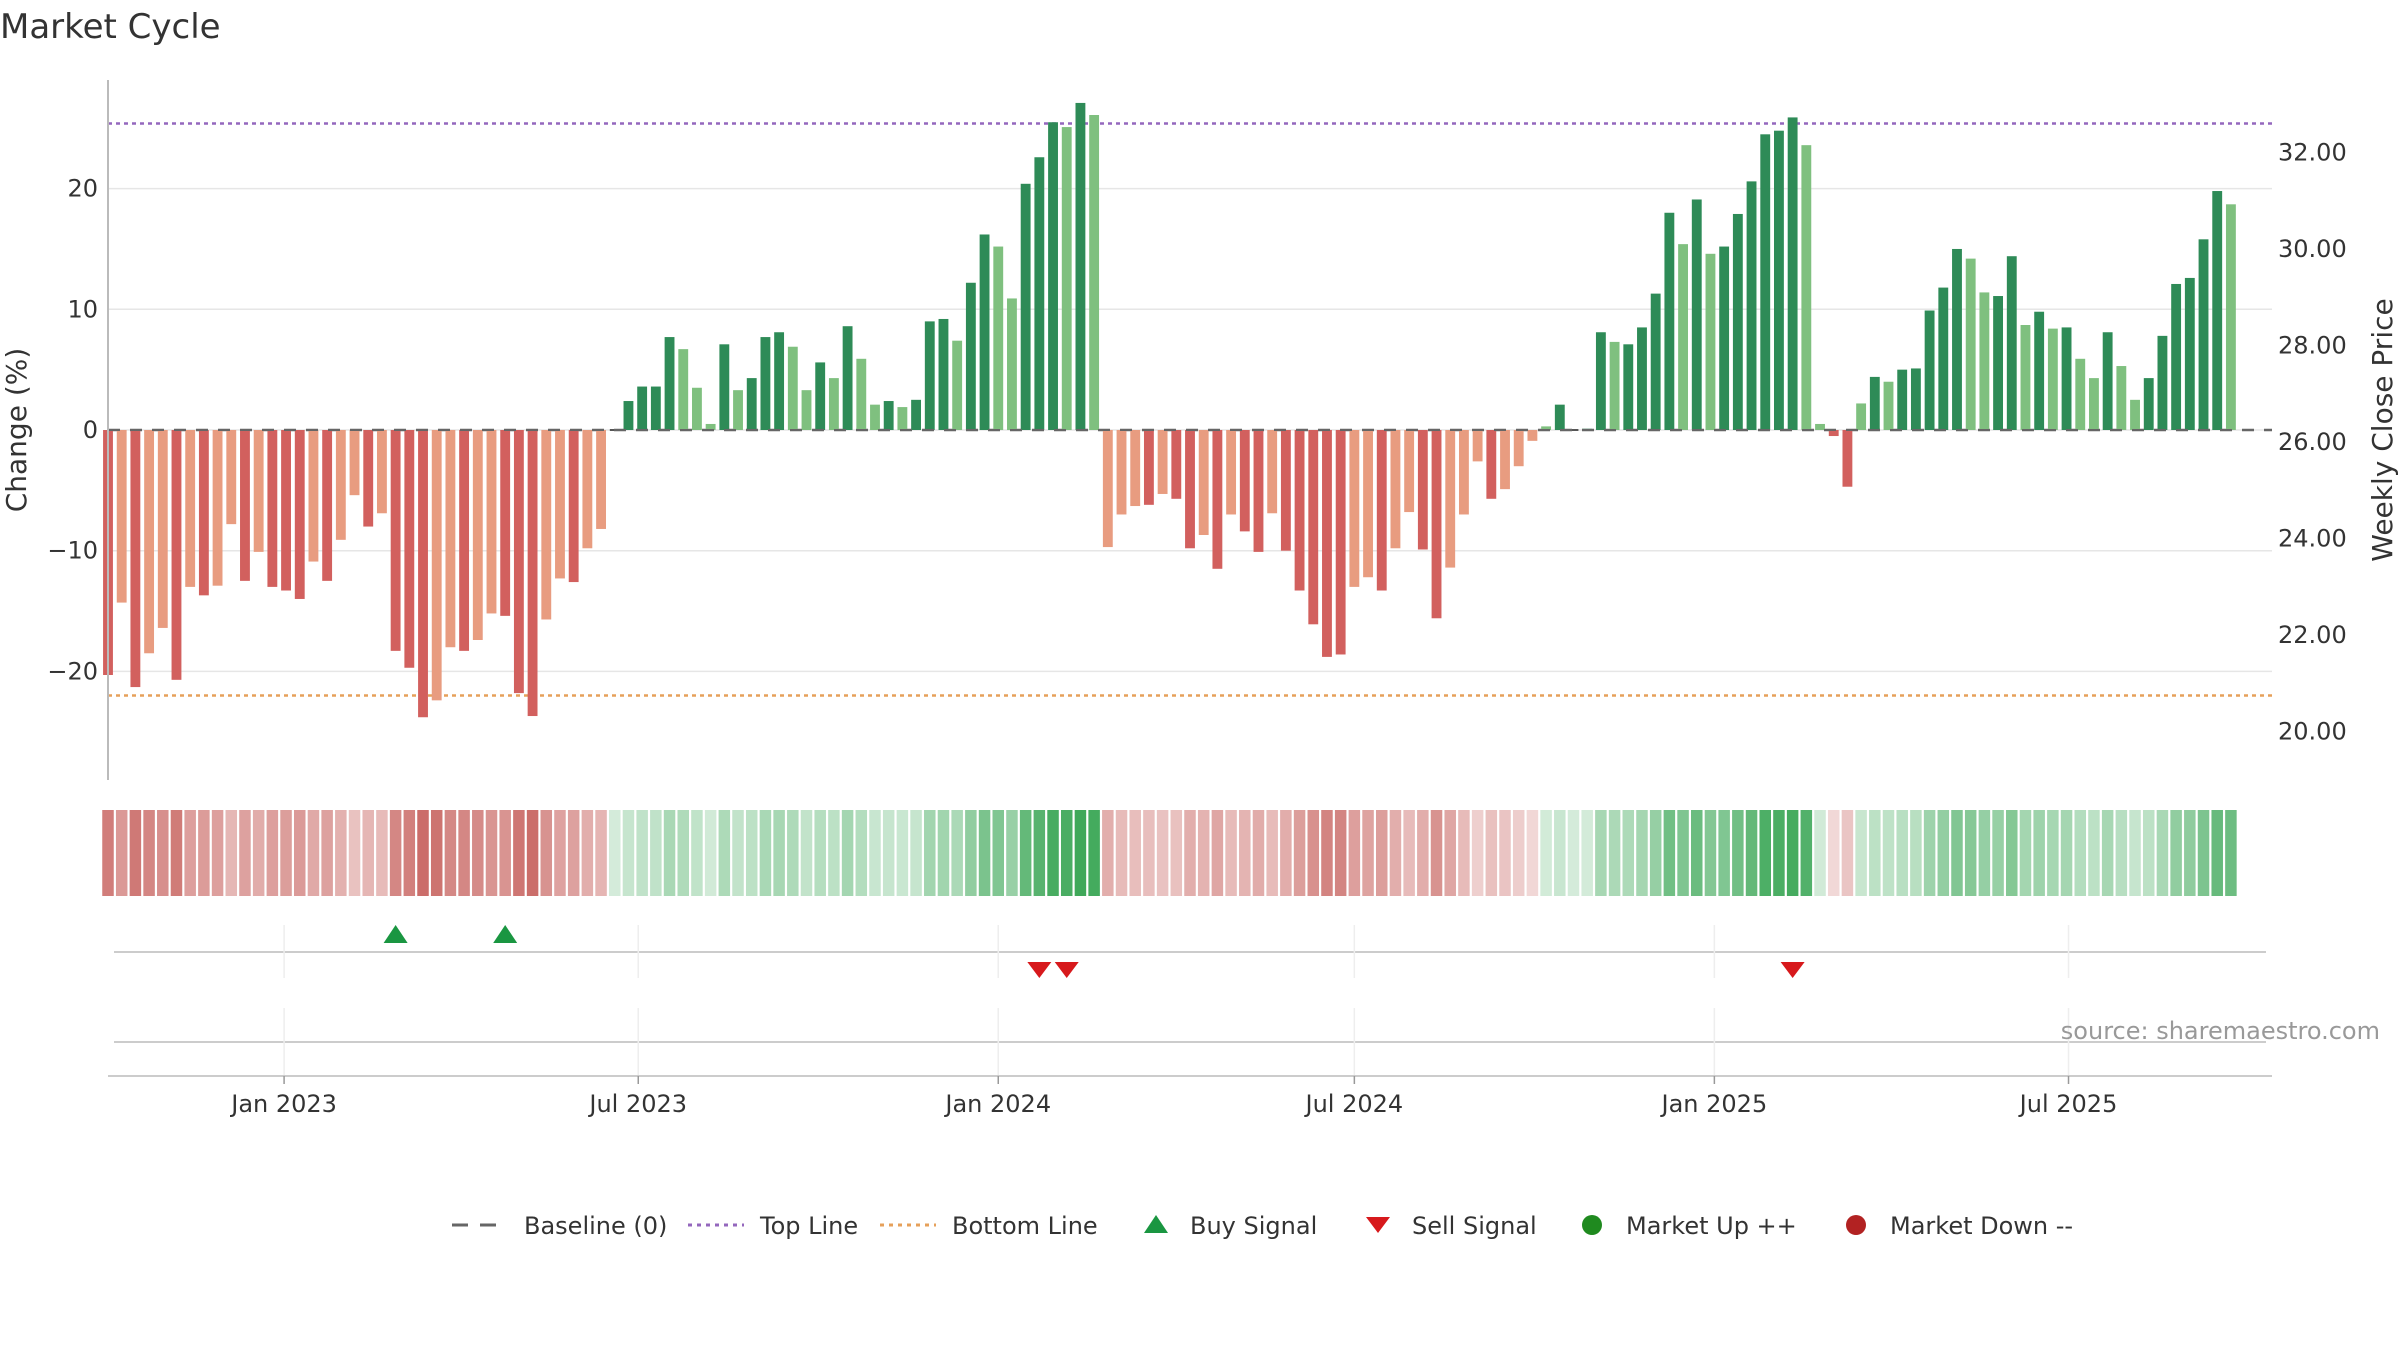 The width and height of the screenshot is (2400, 1350). Describe the element at coordinates (2220, 1031) in the screenshot. I see `source-label: source: sharemaestro.com` at that location.